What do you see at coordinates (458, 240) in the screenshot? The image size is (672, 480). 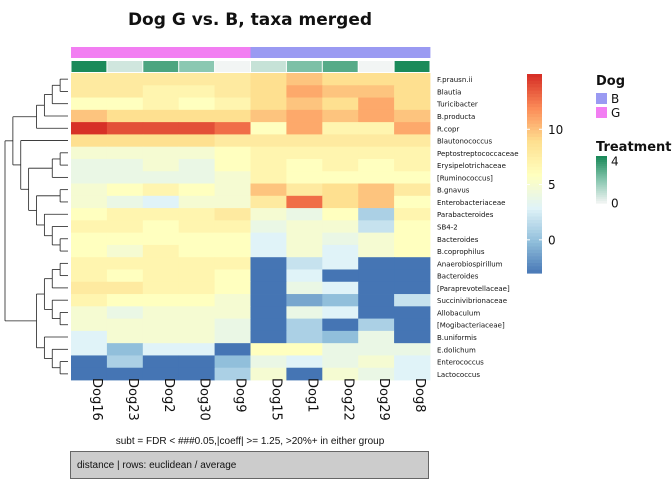 I see `row-label: Bacteroides` at bounding box center [458, 240].